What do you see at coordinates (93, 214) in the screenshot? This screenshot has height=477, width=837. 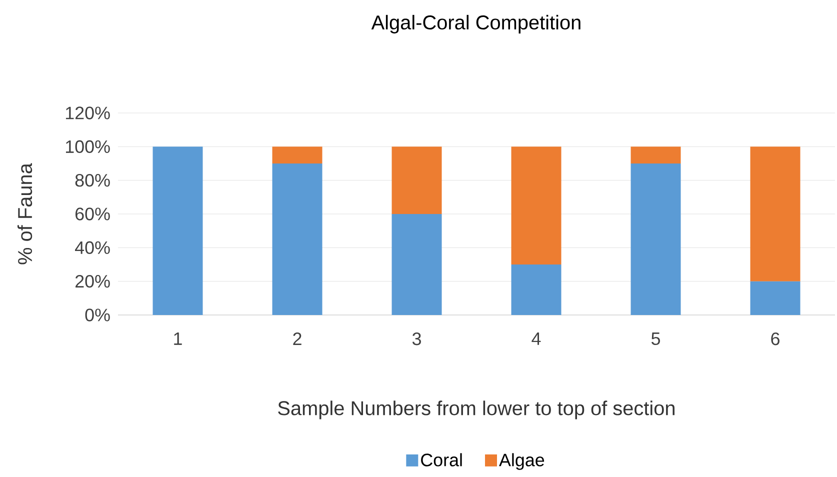 I see `y-tick-label: 60%` at bounding box center [93, 214].